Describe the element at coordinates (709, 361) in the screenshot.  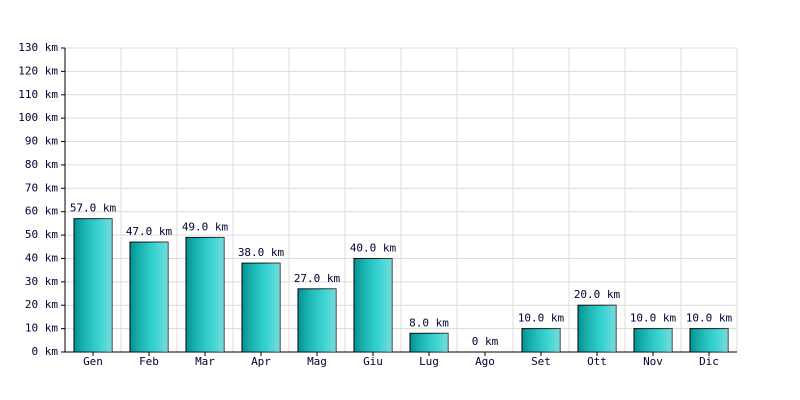
I see `x-tick-label: Dic` at that location.